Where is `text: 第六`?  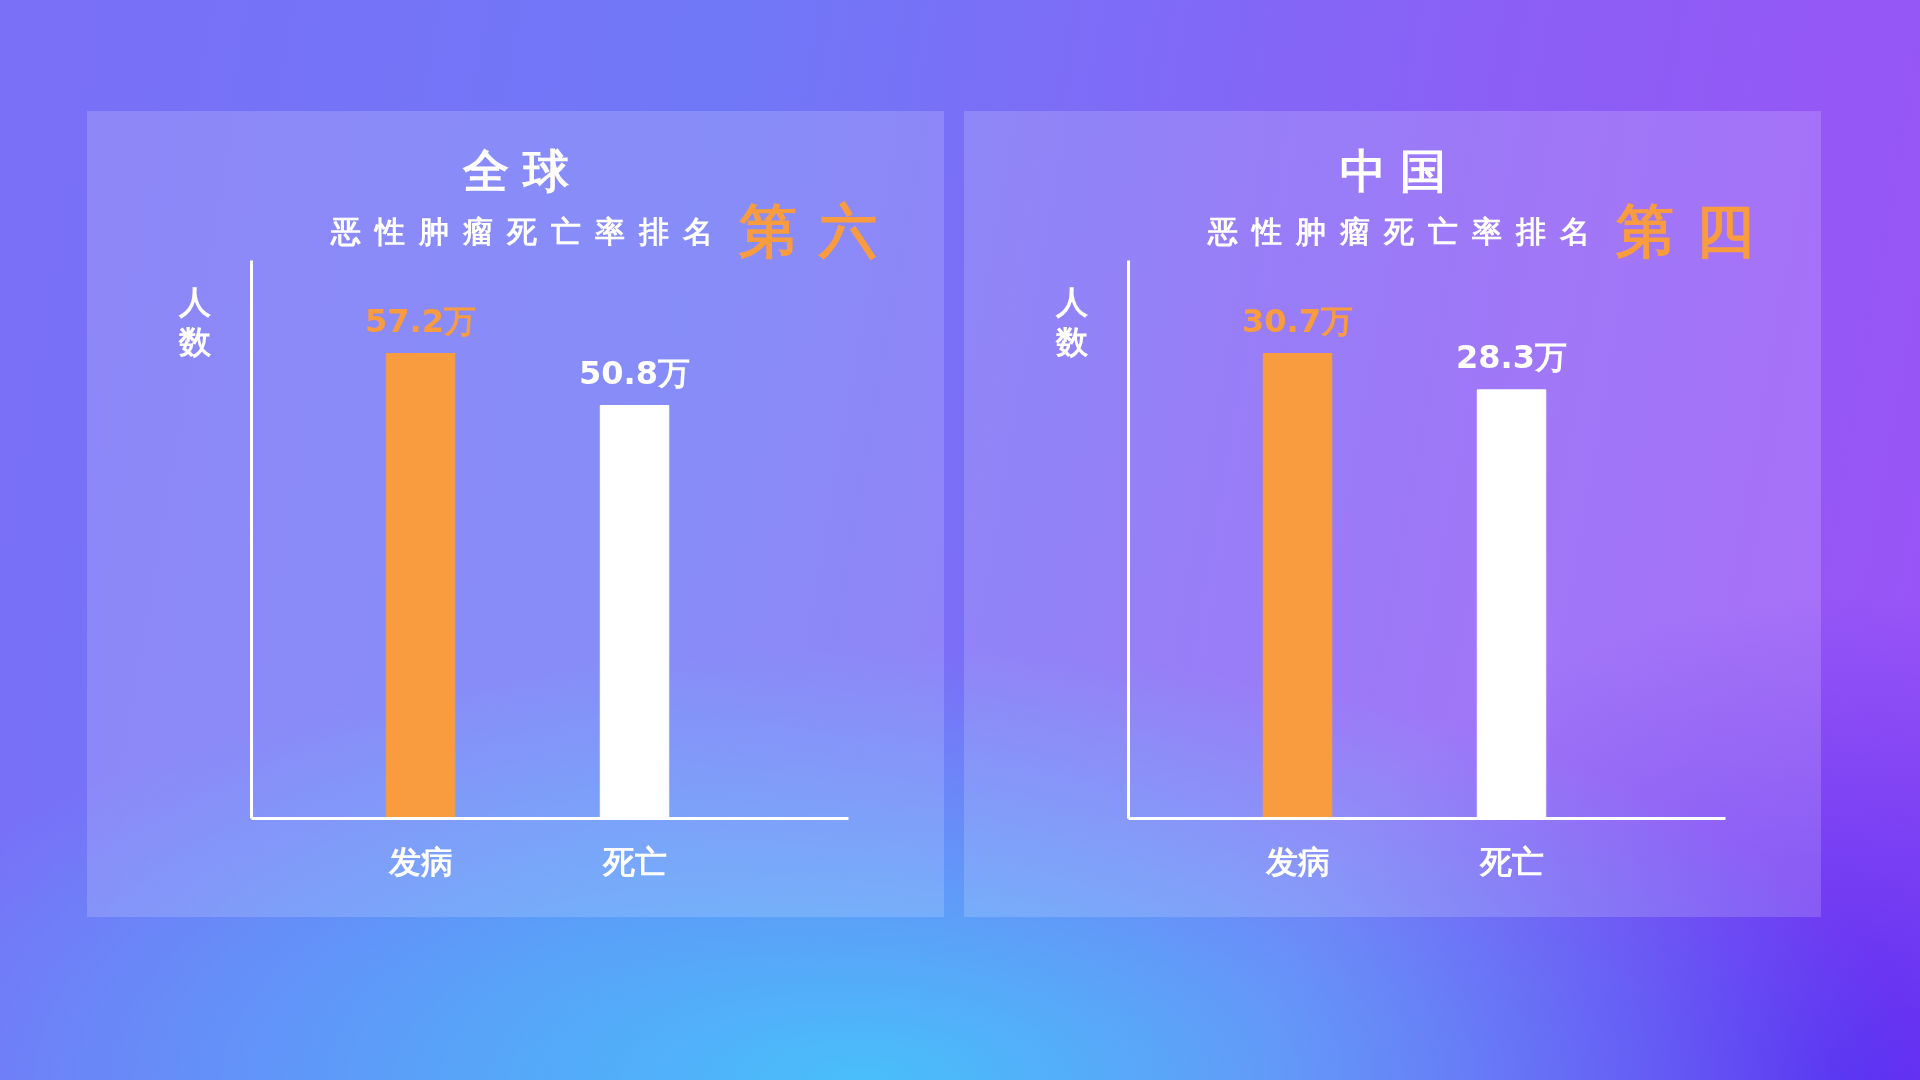 text: 第六 is located at coordinates (819, 231).